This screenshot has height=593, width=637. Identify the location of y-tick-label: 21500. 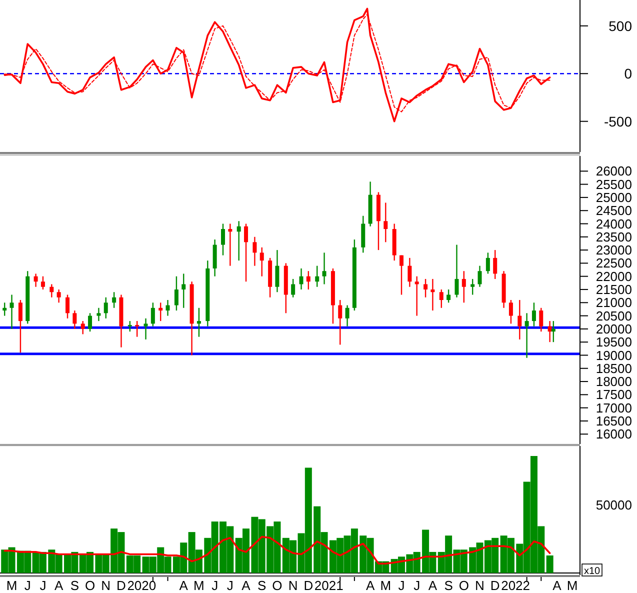
(614, 290).